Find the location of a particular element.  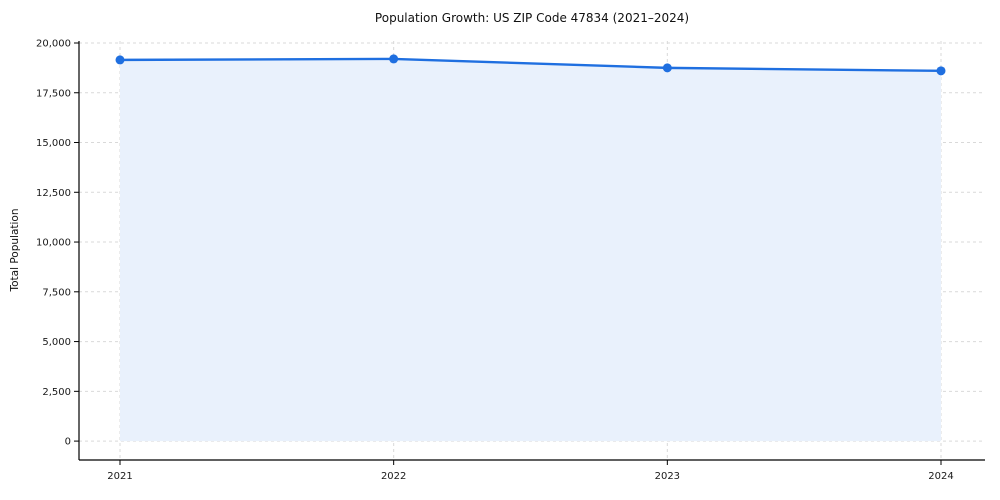

x-tick-label: 2024 is located at coordinates (940, 476).